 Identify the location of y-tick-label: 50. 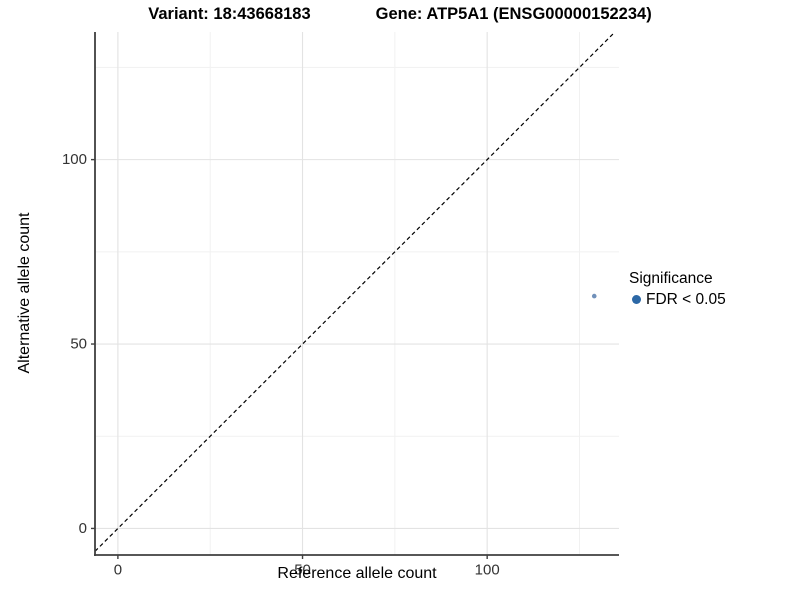
(78, 344).